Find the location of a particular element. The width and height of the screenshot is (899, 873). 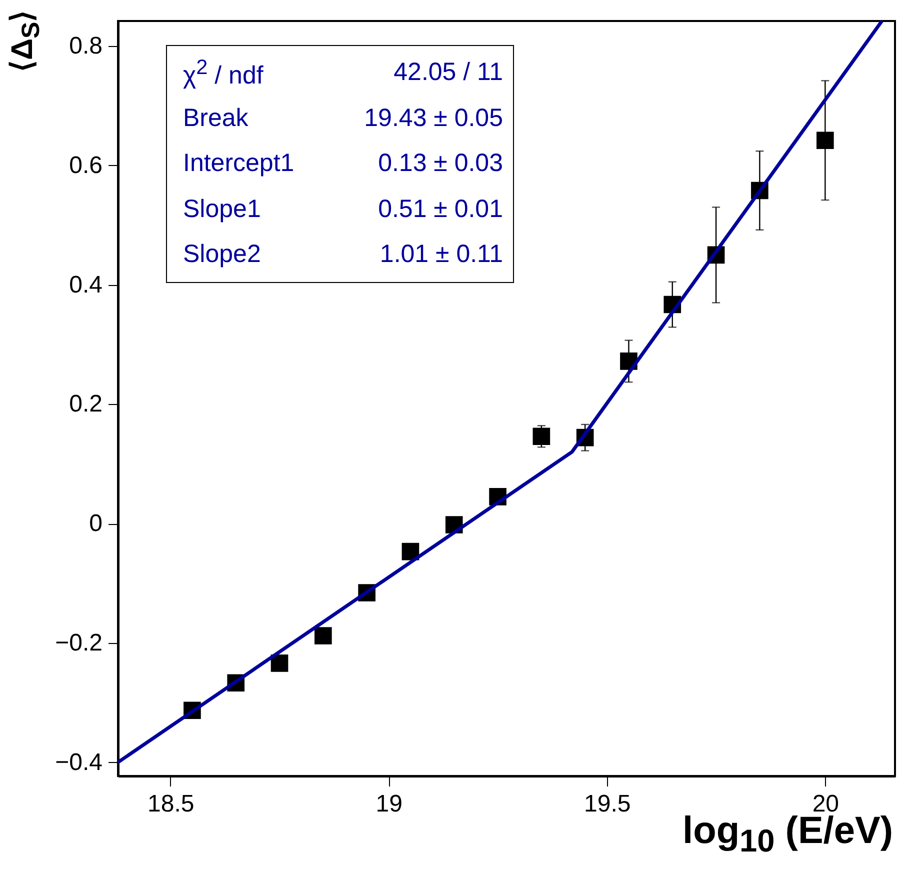

annotation: Intercept1 is located at coordinates (238, 163).